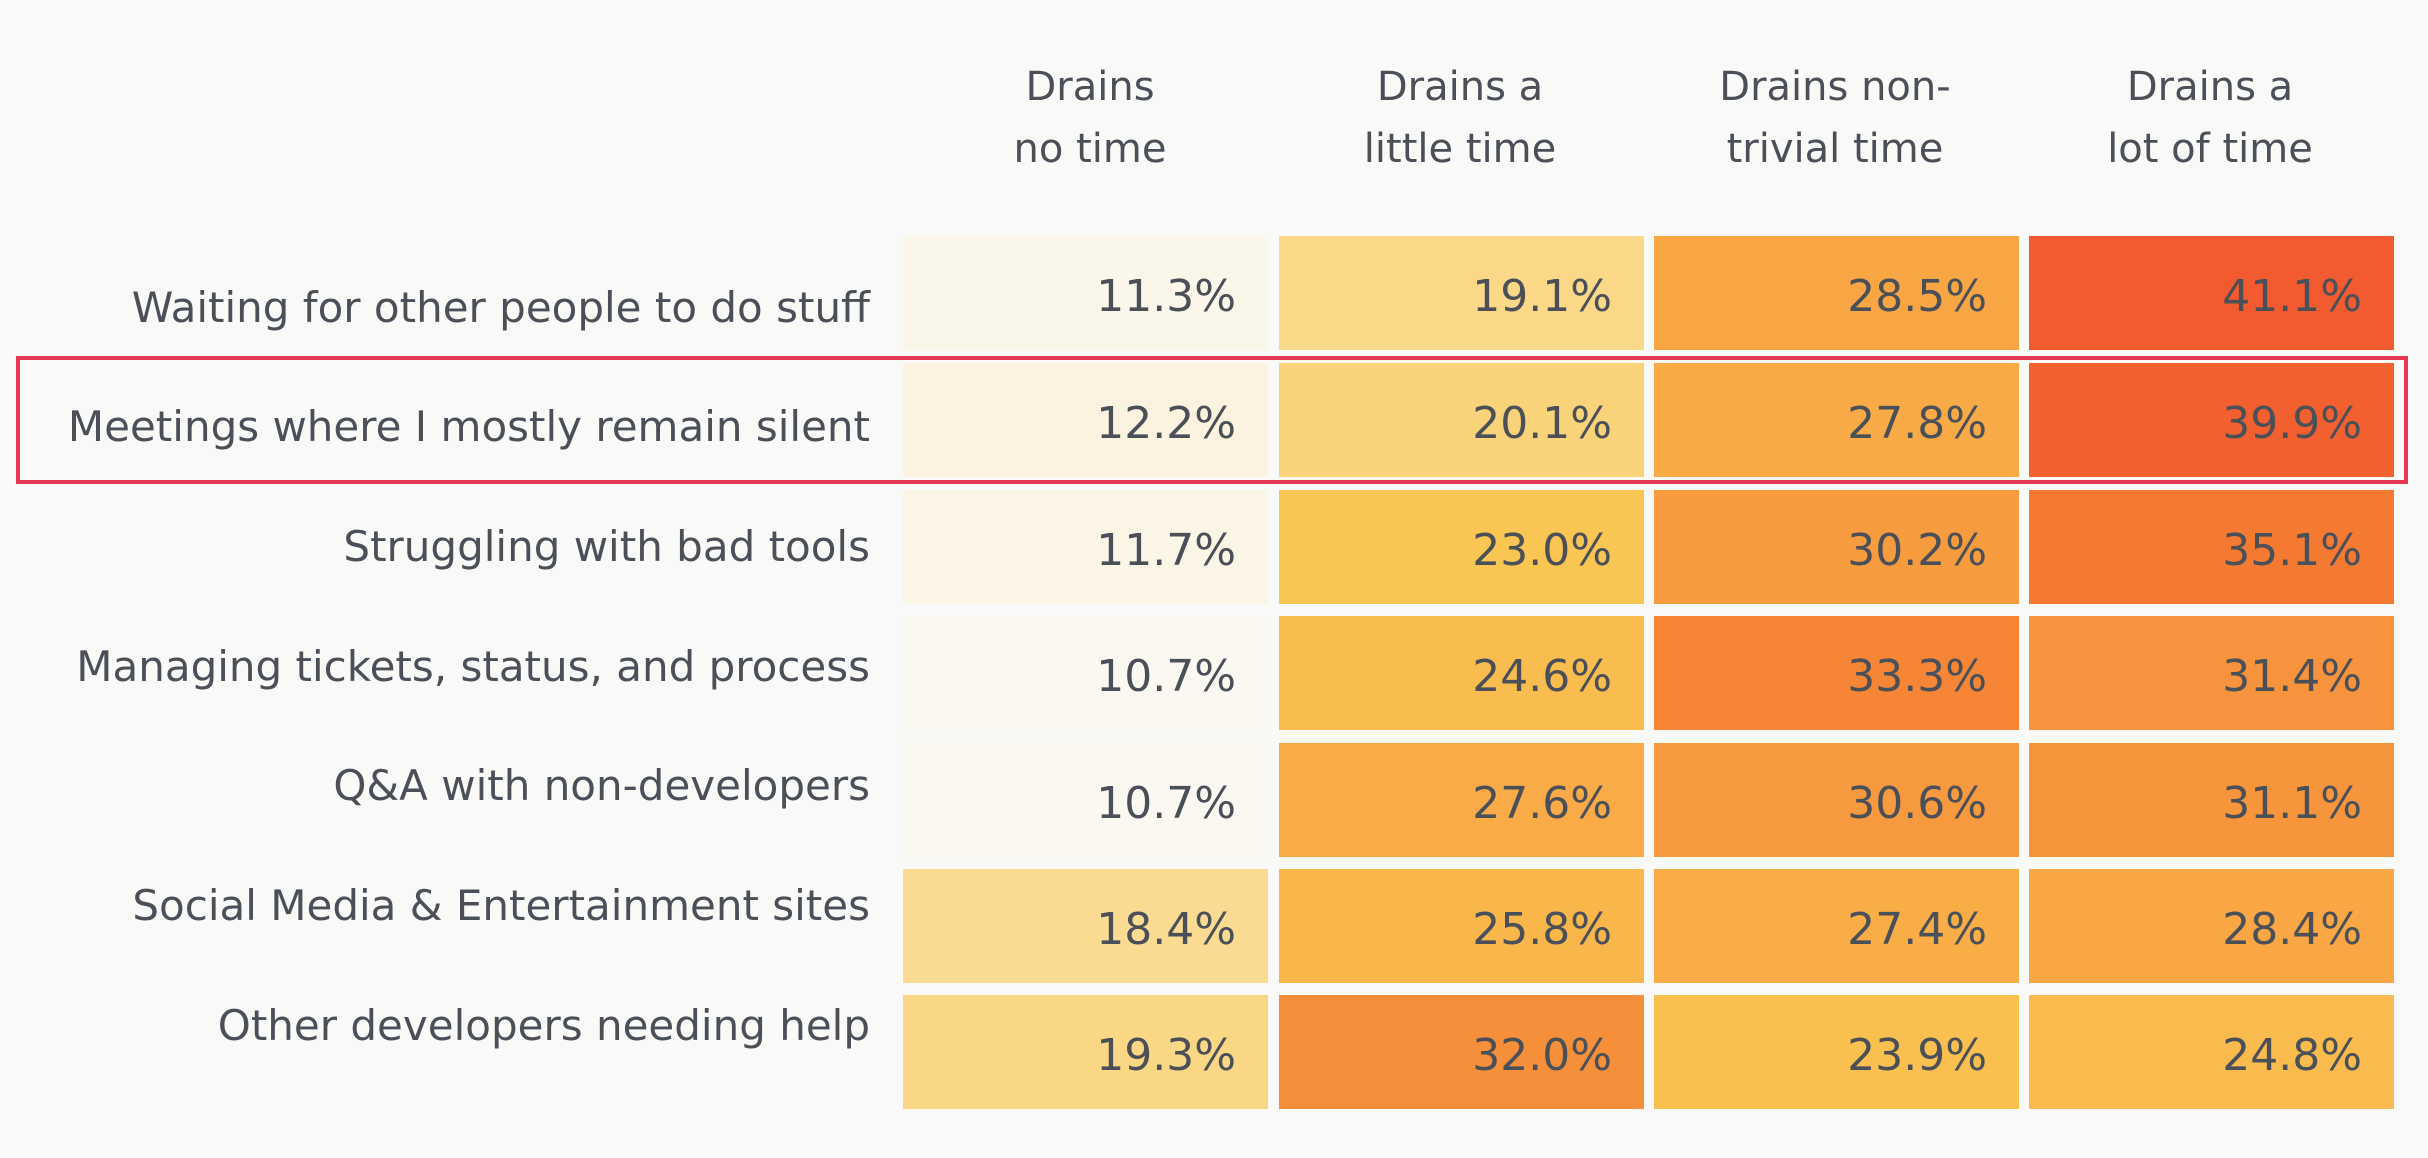 The width and height of the screenshot is (2428, 1158). What do you see at coordinates (1917, 296) in the screenshot?
I see `heatmap-cell-label: 28.5%` at bounding box center [1917, 296].